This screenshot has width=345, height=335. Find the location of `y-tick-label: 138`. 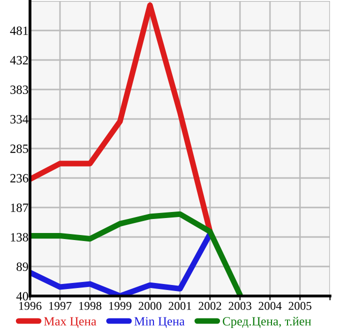

y-tick-label: 138 is located at coordinates (19, 237).